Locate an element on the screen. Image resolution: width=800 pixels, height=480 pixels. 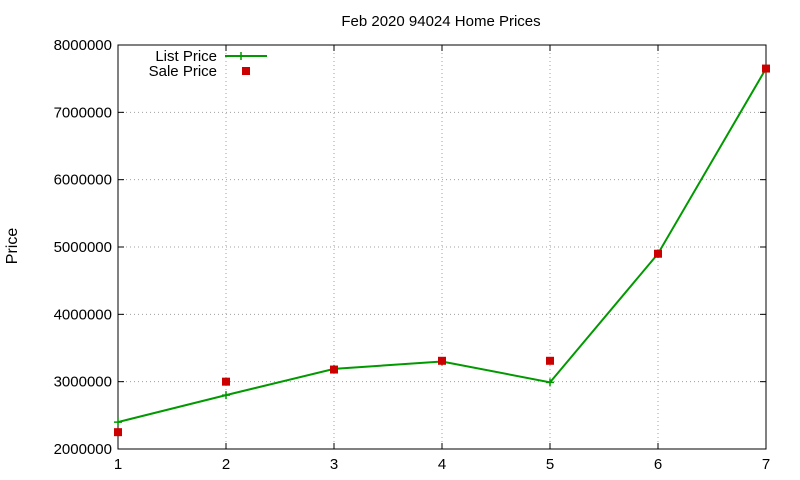
legend: List Price Sale Price is located at coordinates (208, 64).